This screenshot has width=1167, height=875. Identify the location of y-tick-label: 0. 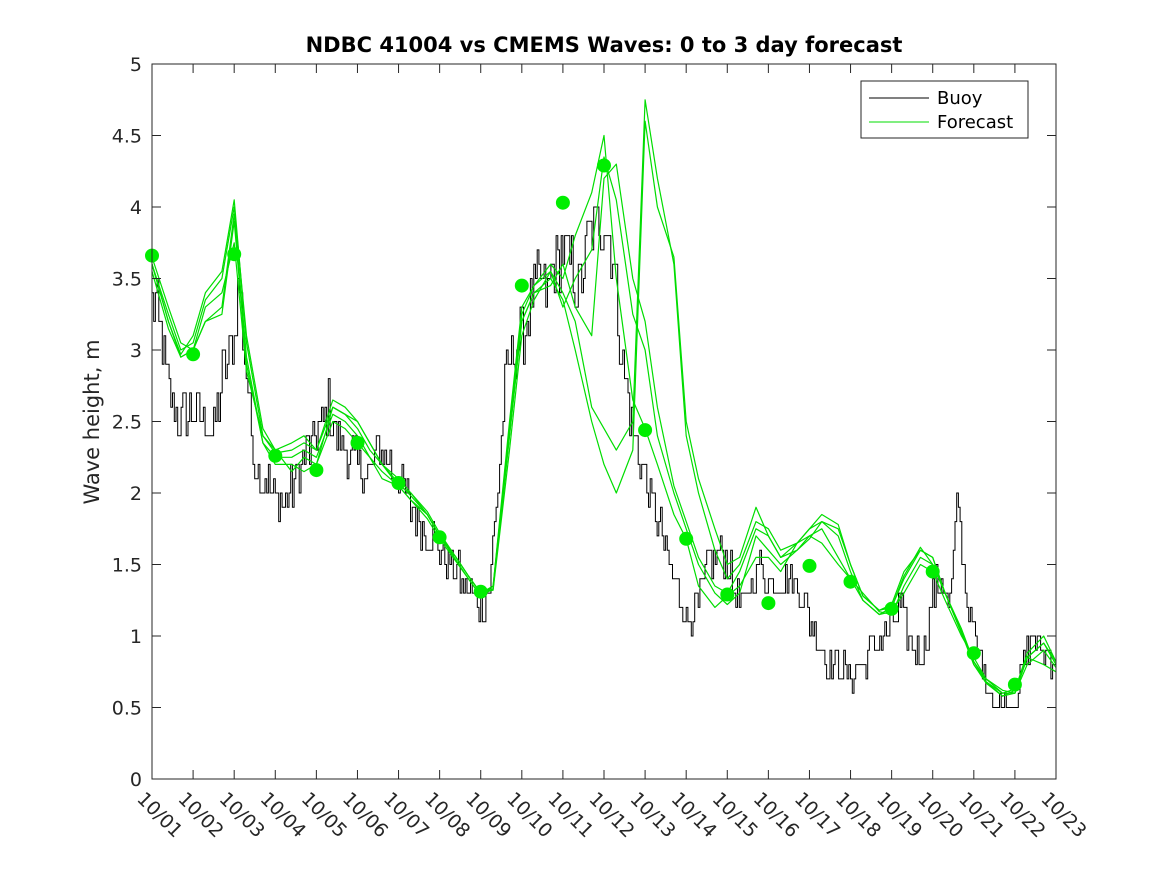
(136, 780).